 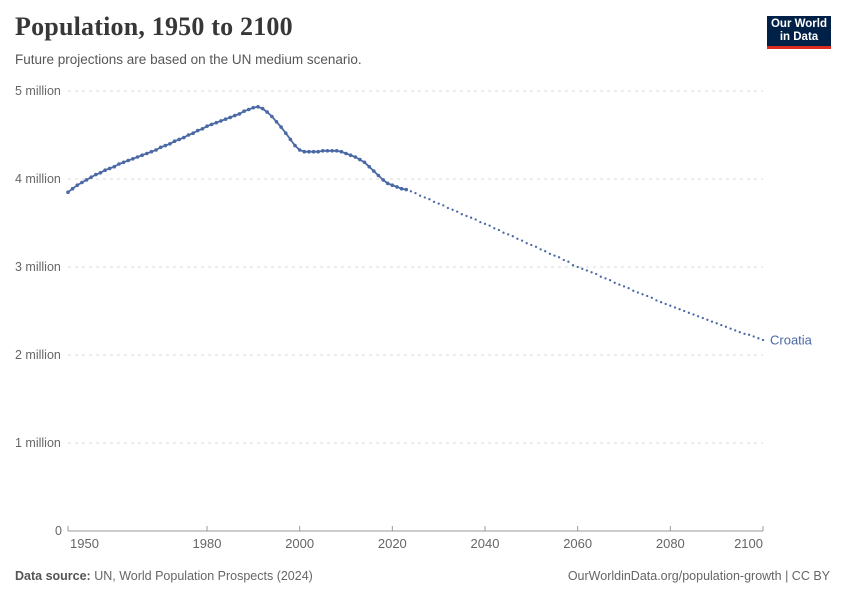 What do you see at coordinates (38, 267) in the screenshot?
I see `y-tick-label: 3 million` at bounding box center [38, 267].